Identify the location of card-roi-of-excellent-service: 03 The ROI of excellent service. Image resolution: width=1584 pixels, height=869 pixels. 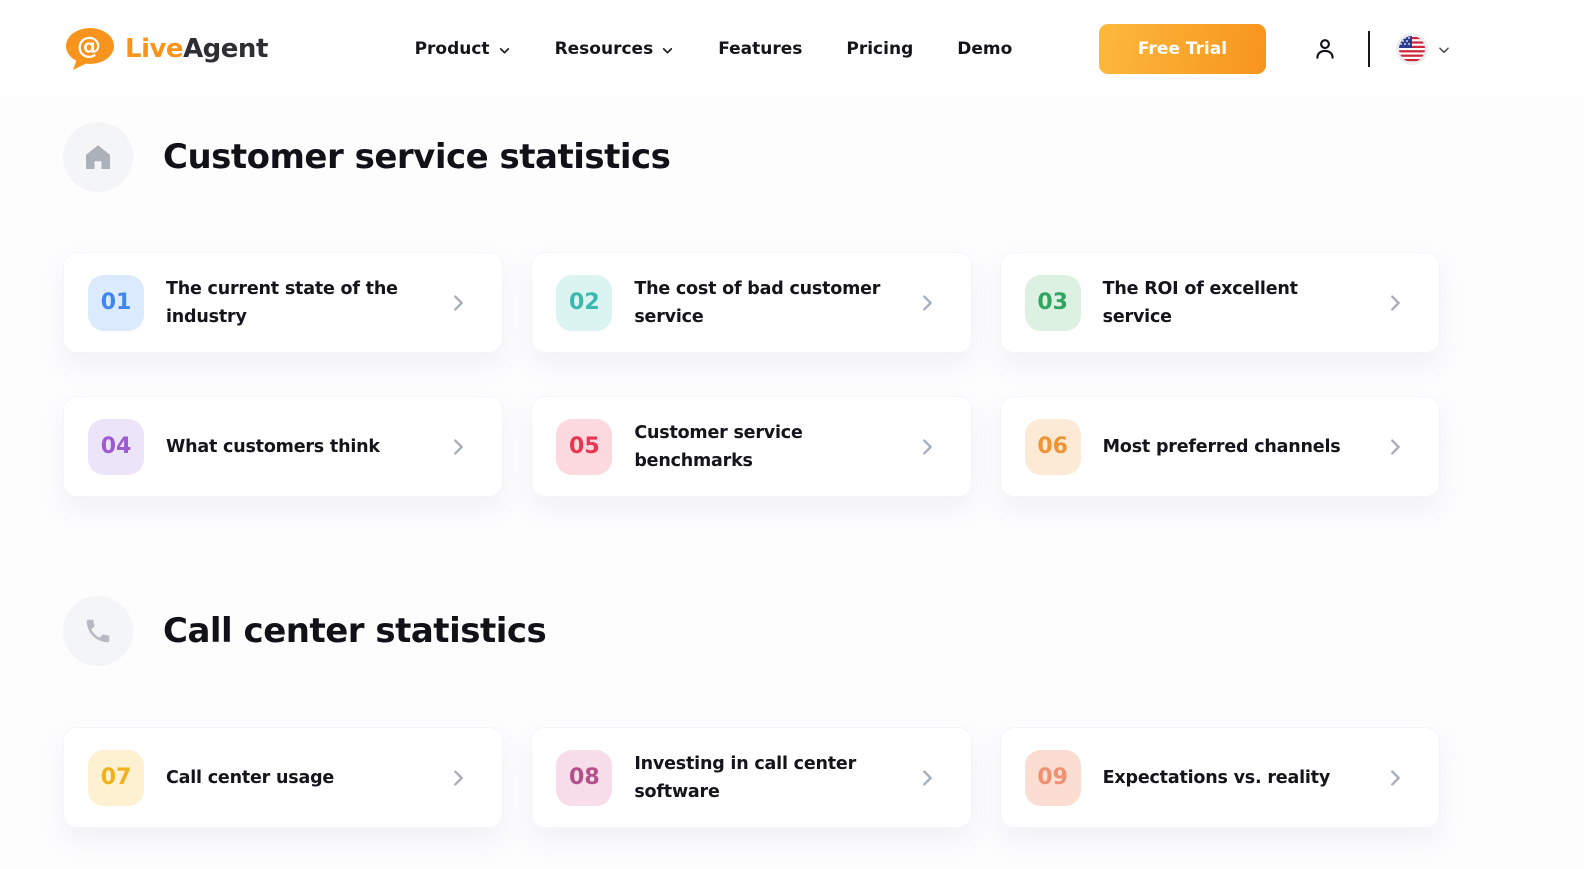
(1219, 302).